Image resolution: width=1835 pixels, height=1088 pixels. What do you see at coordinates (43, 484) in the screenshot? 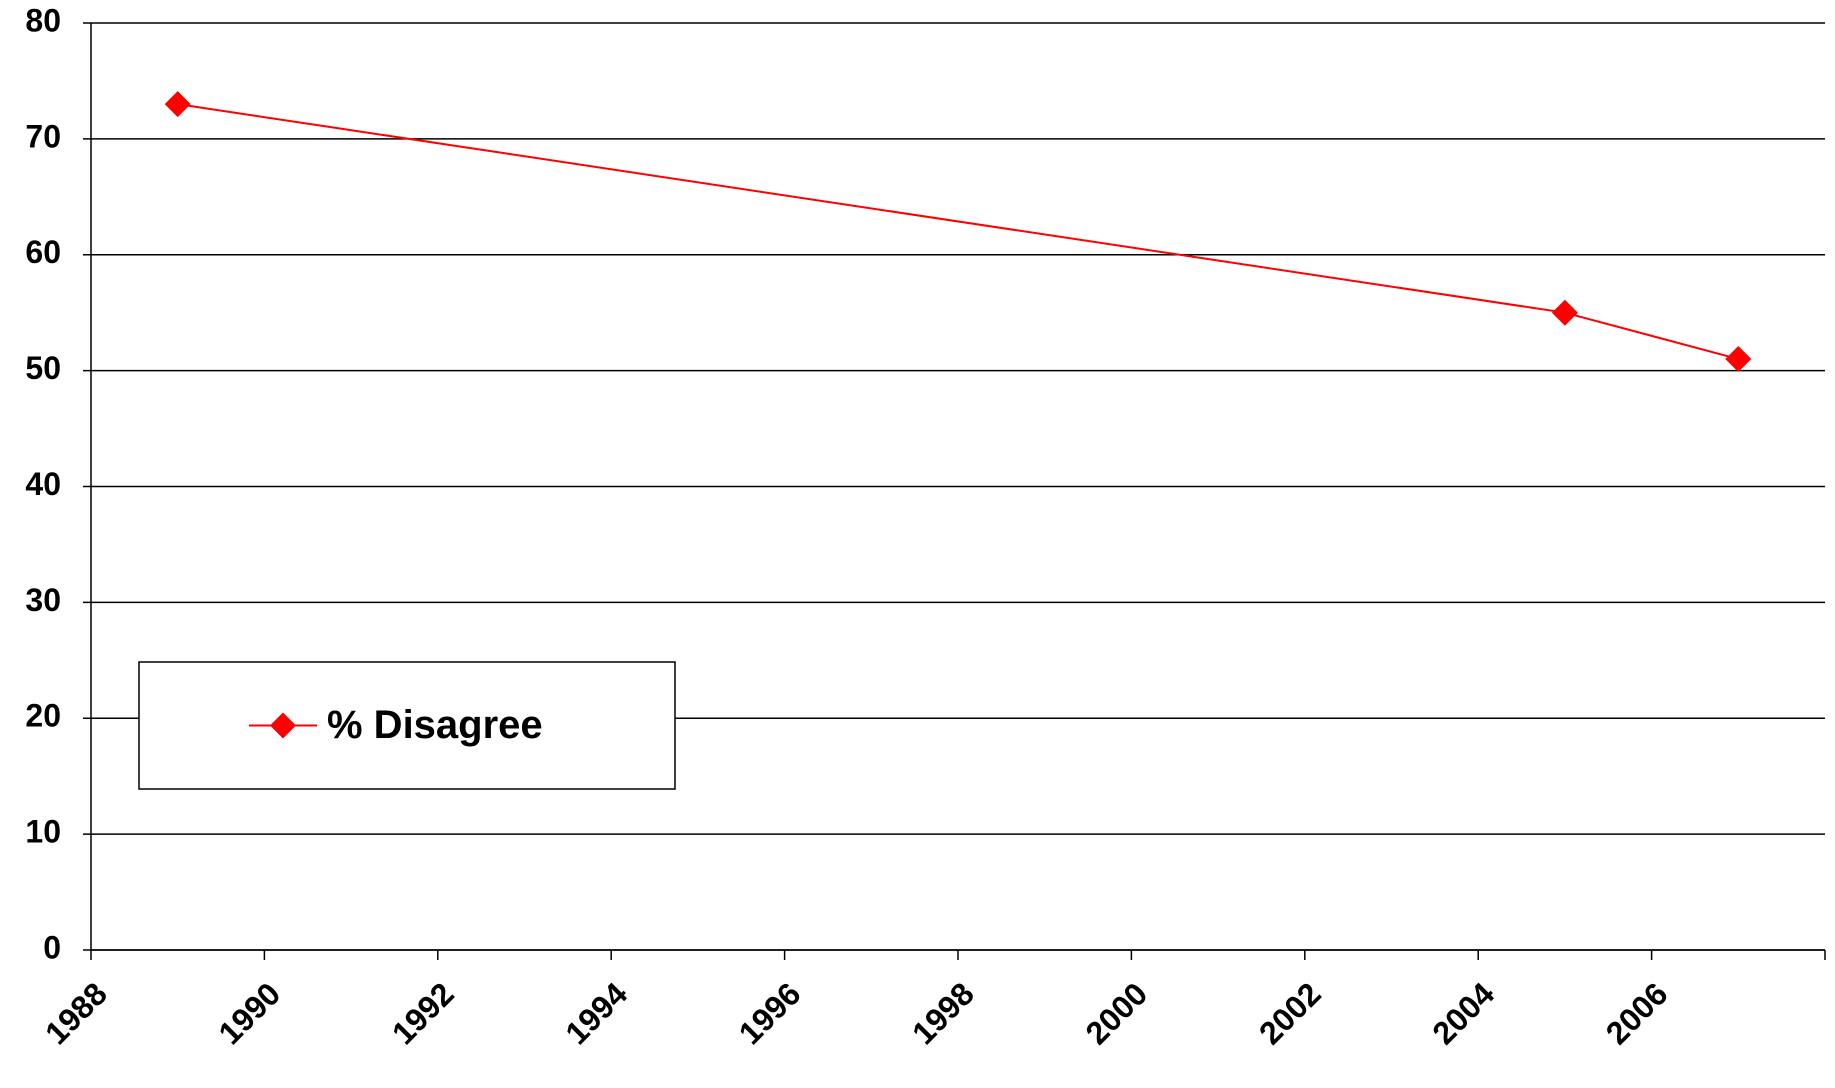
I see `y-tick-label: 40` at bounding box center [43, 484].